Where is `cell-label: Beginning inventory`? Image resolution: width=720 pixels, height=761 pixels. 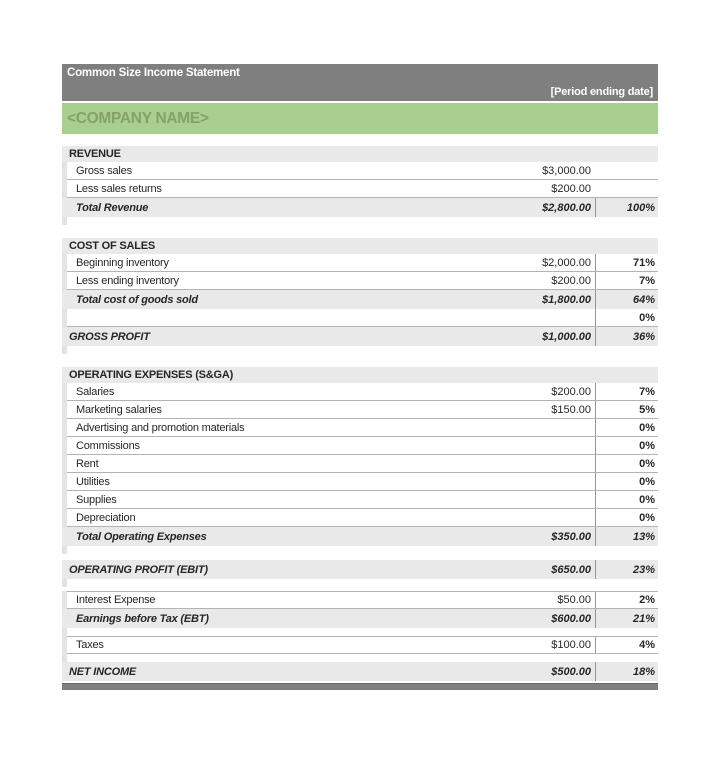
cell-label: Beginning inventory is located at coordinates (122, 262).